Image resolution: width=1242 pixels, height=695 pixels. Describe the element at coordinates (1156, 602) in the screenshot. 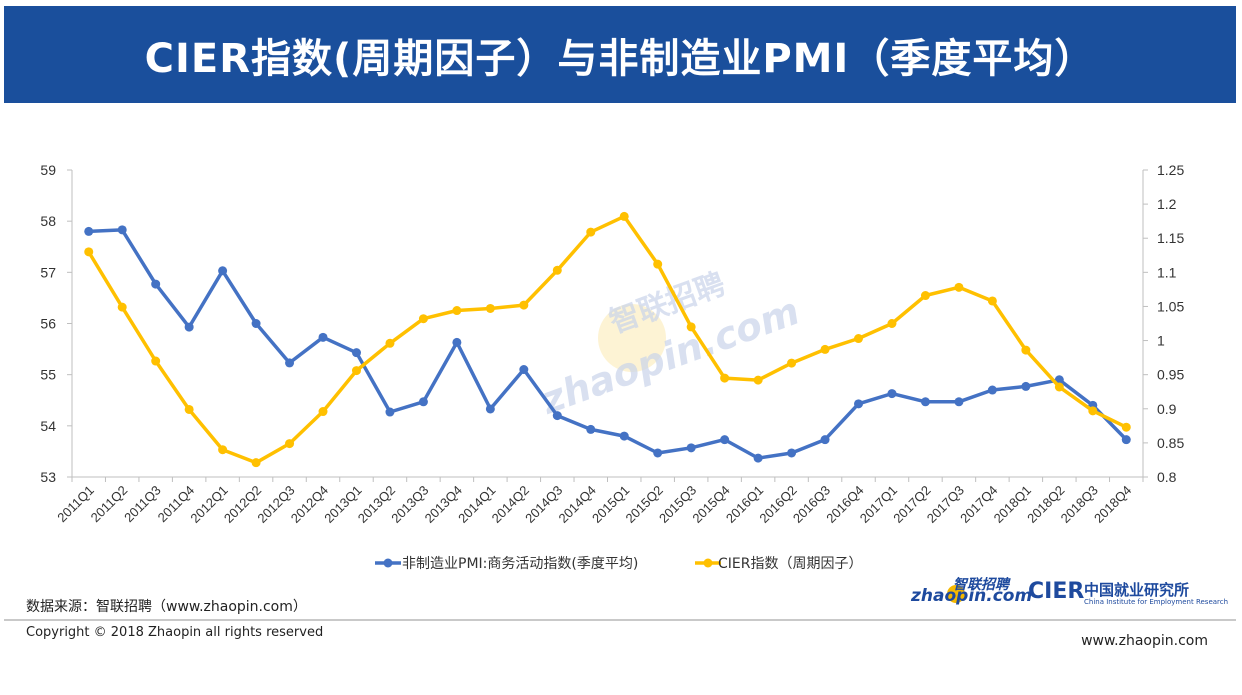

I see `cier-logo-en: China Institute for Employment Research` at that location.